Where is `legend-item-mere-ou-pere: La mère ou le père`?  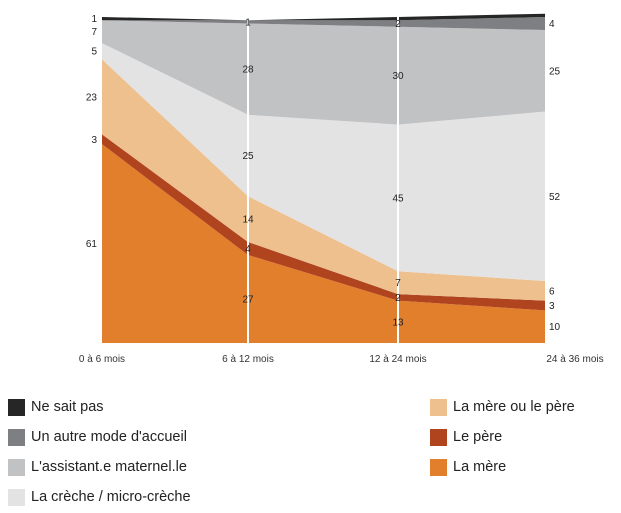
legend-item-mere-ou-pere: La mère ou le père is located at coordinates (502, 407).